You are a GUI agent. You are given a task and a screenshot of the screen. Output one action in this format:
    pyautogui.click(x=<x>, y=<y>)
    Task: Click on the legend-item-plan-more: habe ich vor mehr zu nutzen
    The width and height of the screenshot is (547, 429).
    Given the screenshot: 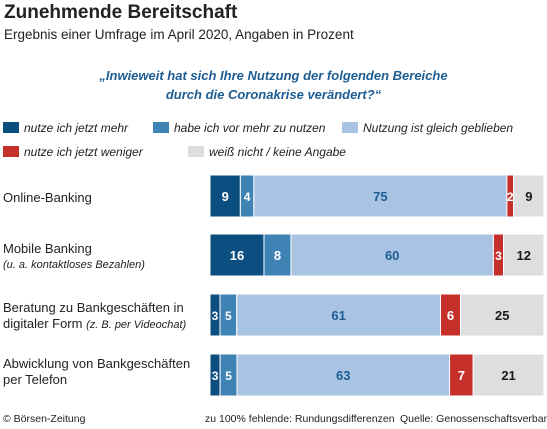 What is the action you would take?
    pyautogui.click(x=239, y=128)
    